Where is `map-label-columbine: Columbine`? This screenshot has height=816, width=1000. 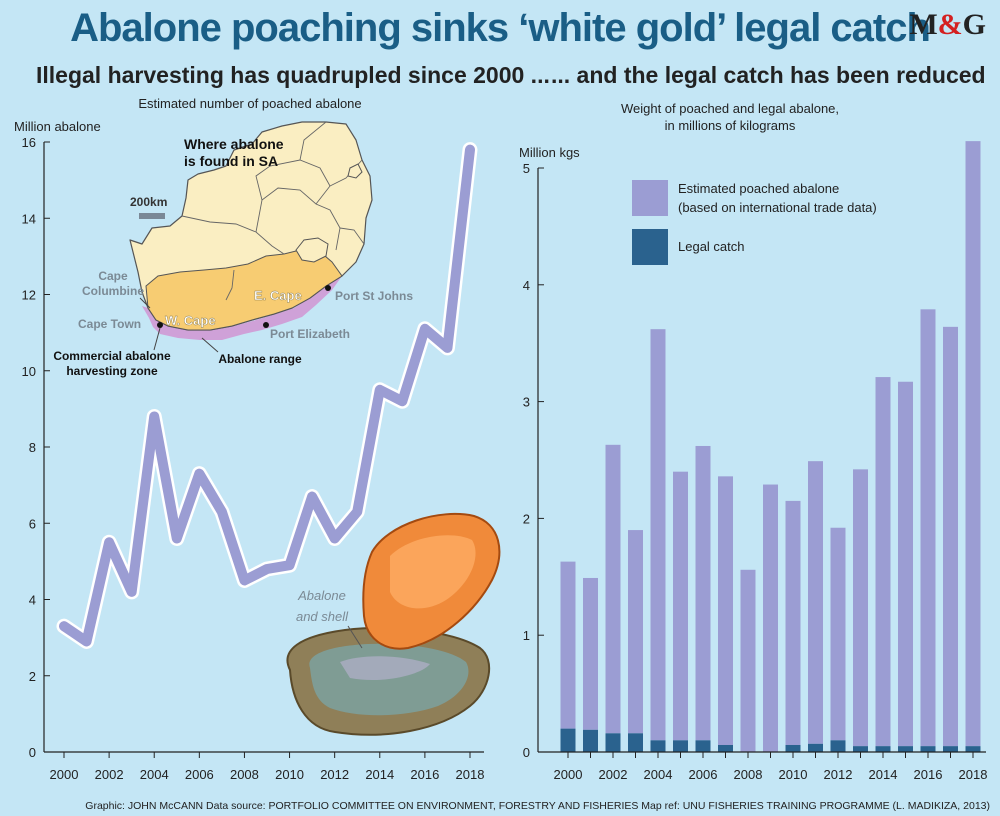
map-label-columbine: Columbine is located at coordinates (113, 291).